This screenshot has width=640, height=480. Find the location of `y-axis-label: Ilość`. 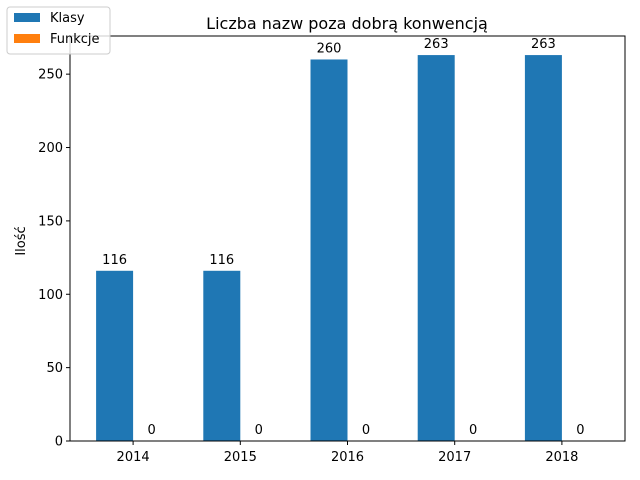

y-axis-label: Ilość is located at coordinates (21, 240).